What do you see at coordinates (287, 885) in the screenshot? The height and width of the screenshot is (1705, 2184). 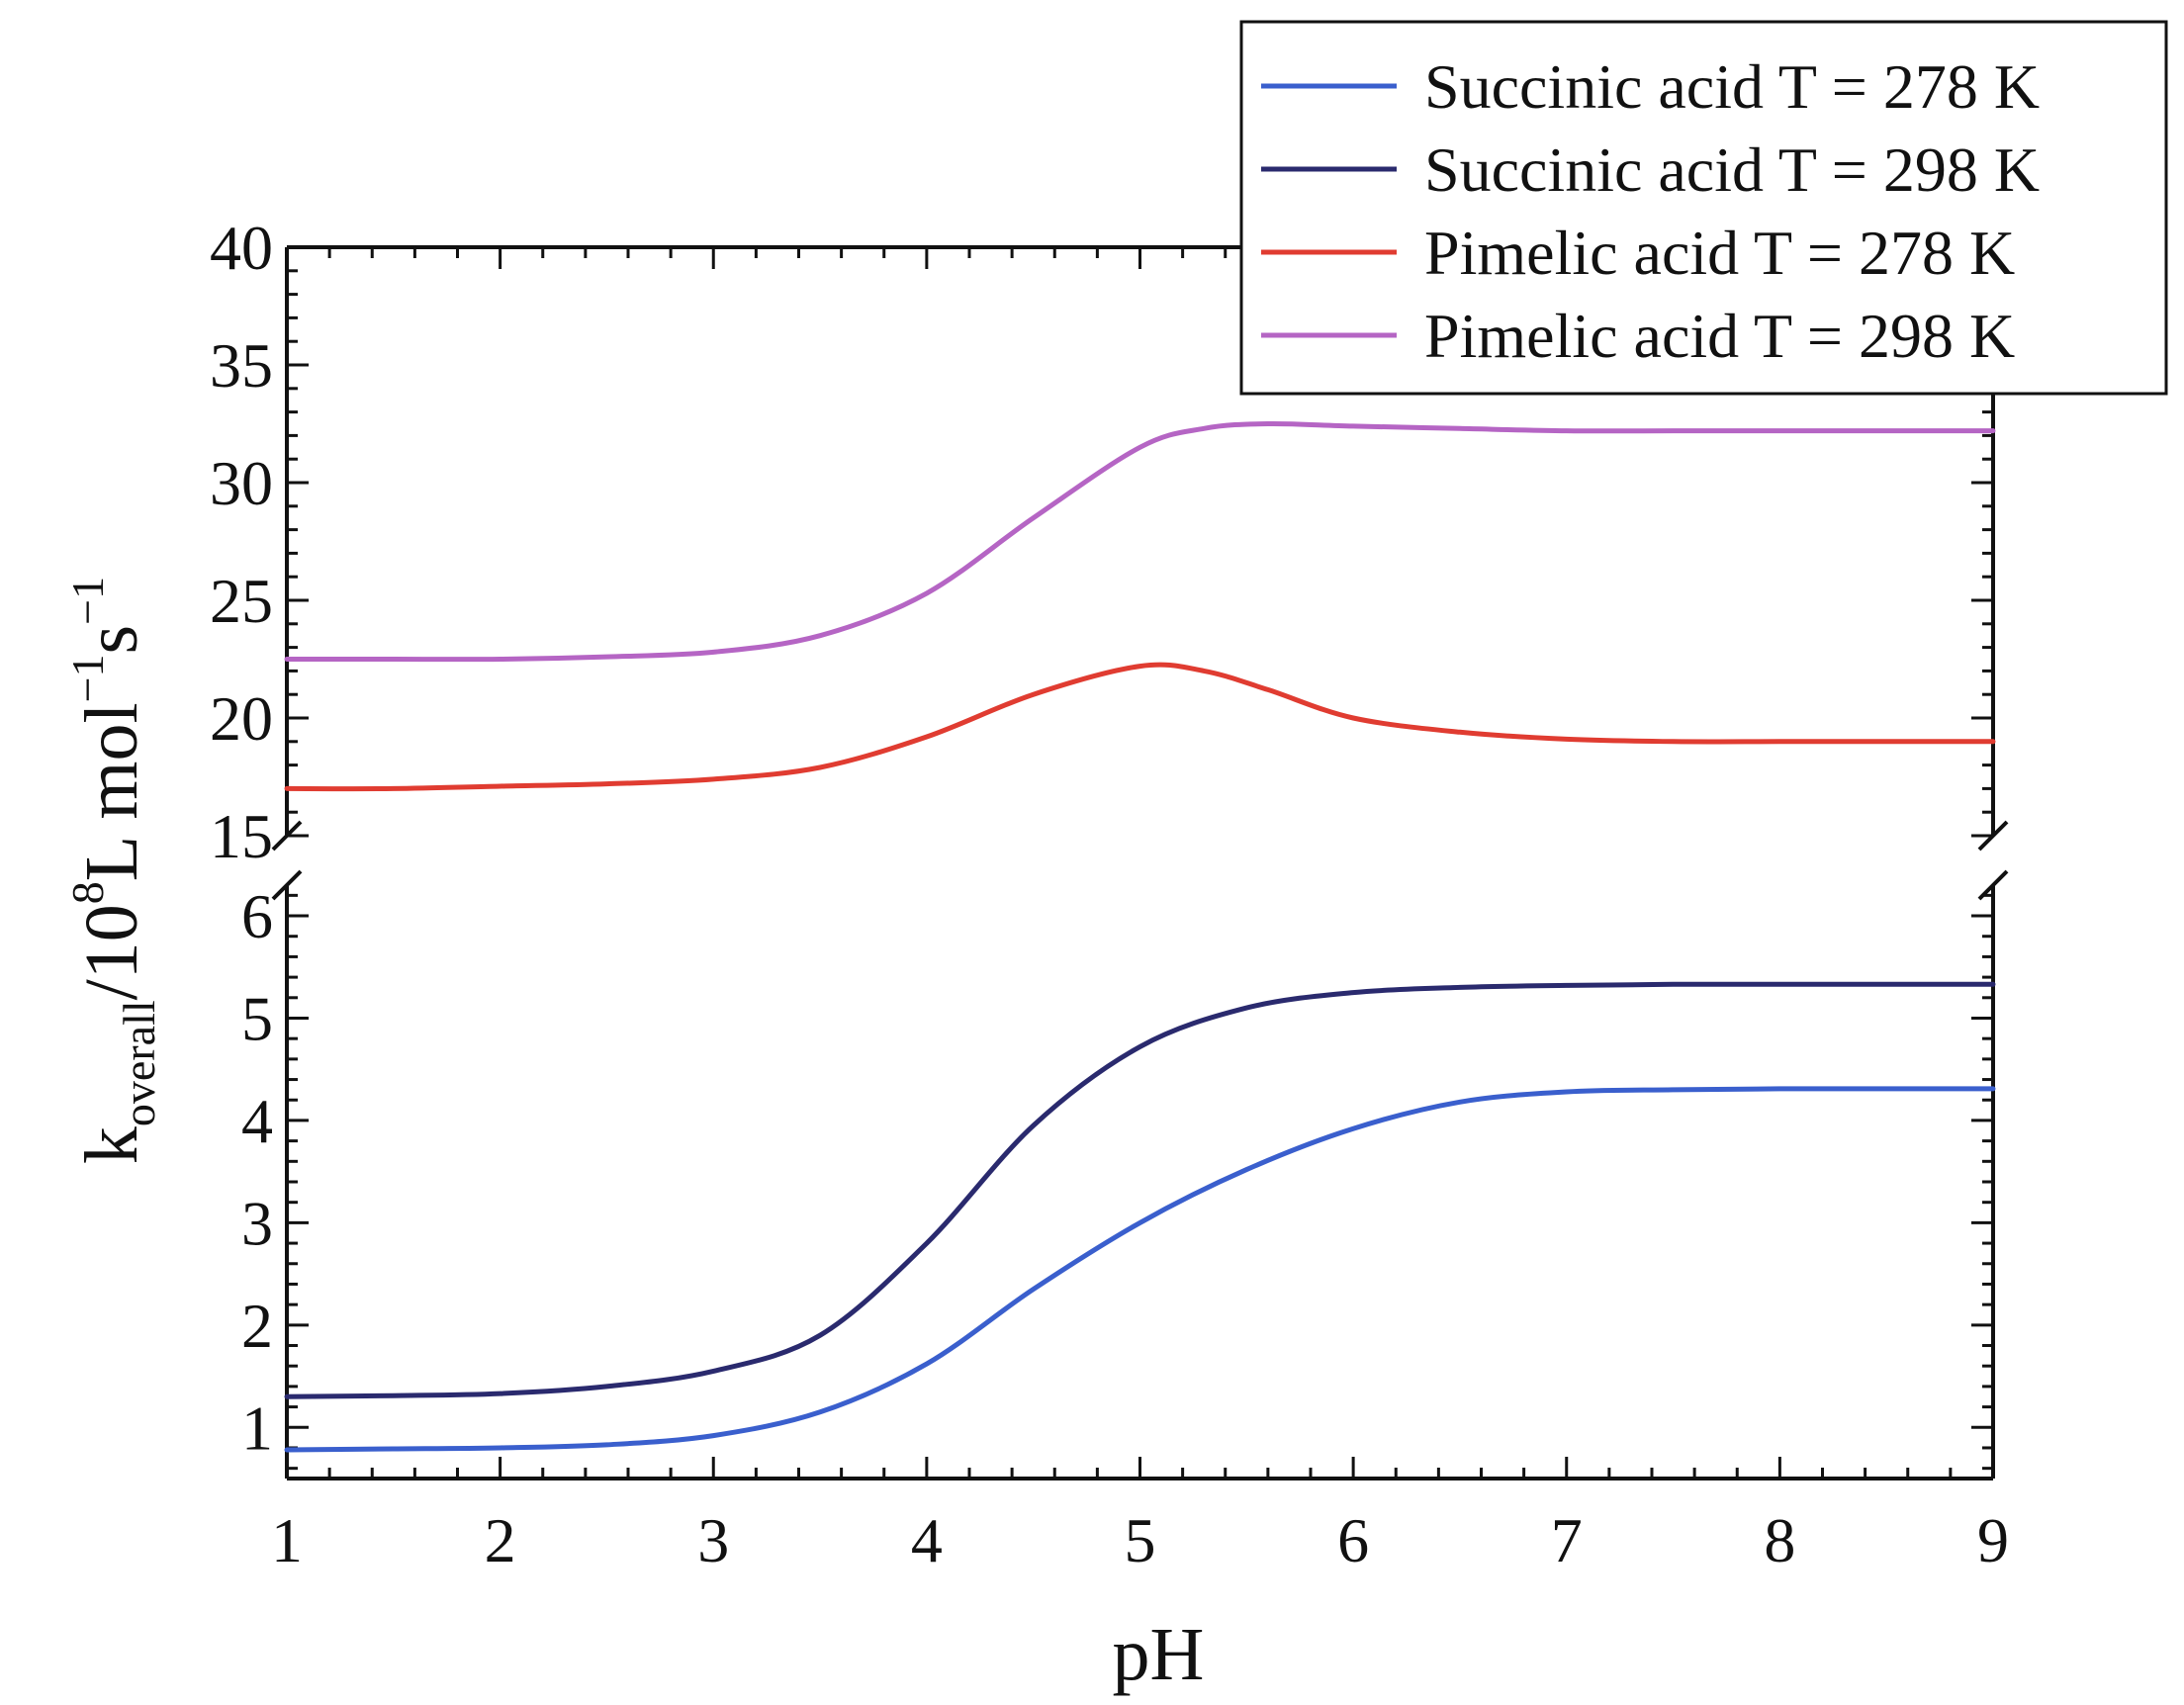 I see `axis-break-mark` at bounding box center [287, 885].